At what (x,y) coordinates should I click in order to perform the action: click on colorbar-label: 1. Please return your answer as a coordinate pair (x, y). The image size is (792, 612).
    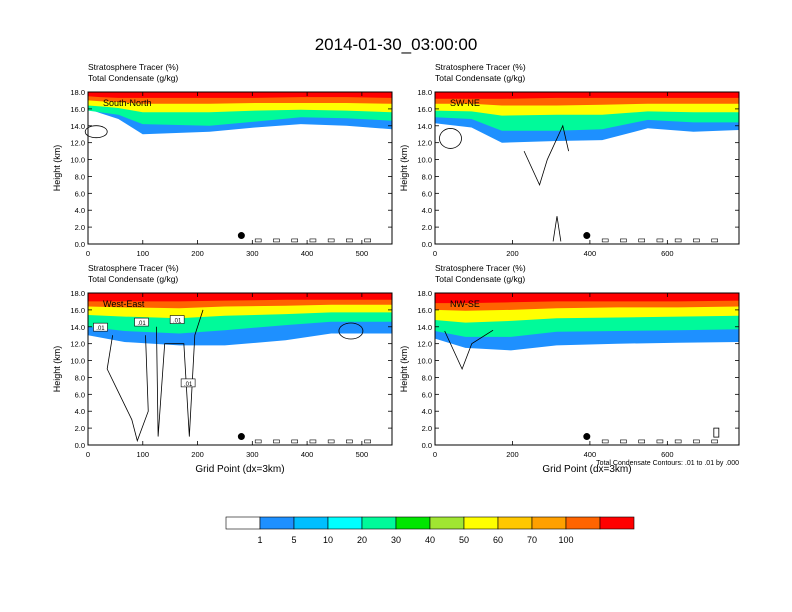
    Looking at the image, I should click on (259, 540).